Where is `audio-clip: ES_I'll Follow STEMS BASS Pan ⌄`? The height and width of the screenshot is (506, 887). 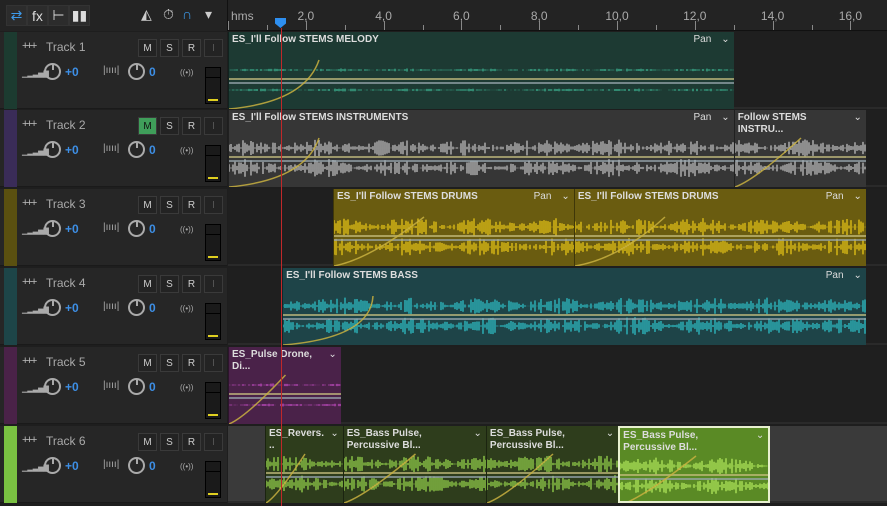
audio-clip: ES_I'll Follow STEMS BASS Pan ⌄ is located at coordinates (574, 306).